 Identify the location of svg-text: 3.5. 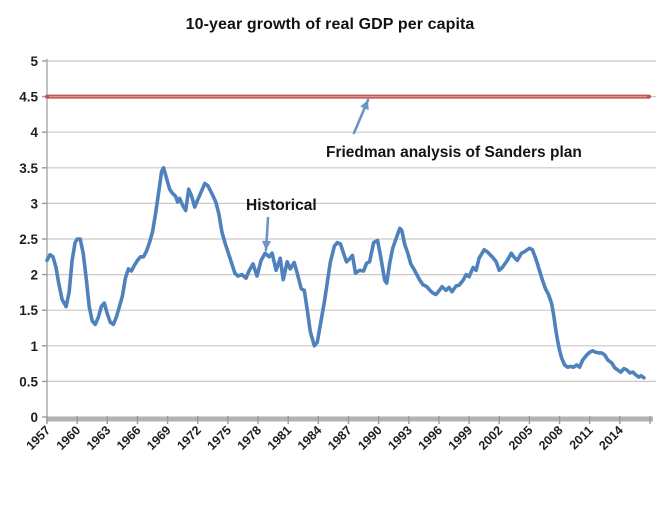
(28, 168).